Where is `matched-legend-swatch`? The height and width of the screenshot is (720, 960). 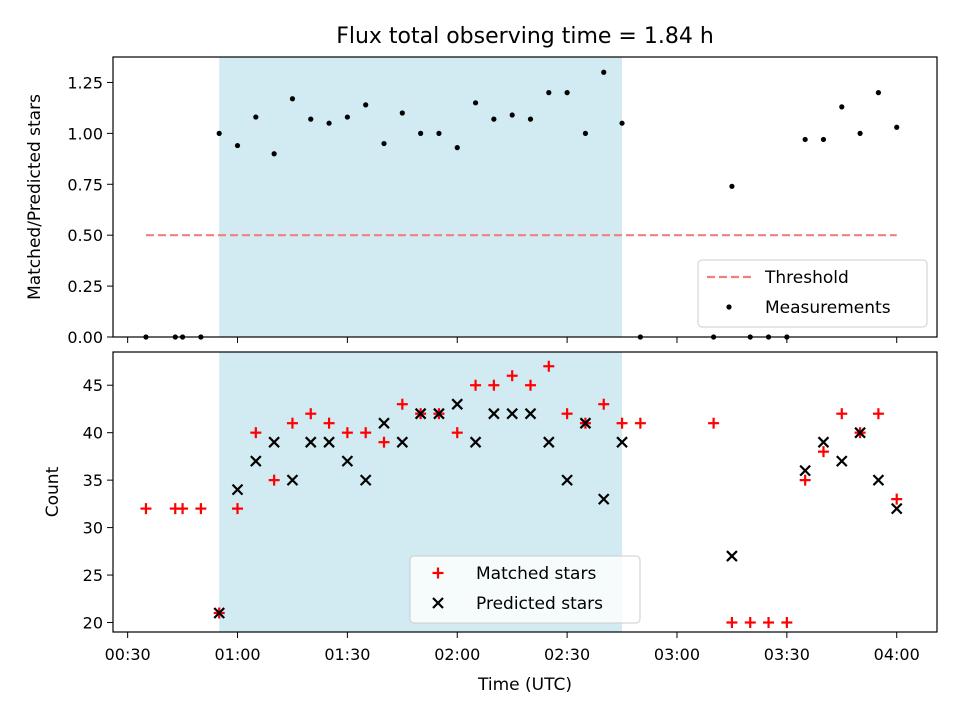 matched-legend-swatch is located at coordinates (438, 573).